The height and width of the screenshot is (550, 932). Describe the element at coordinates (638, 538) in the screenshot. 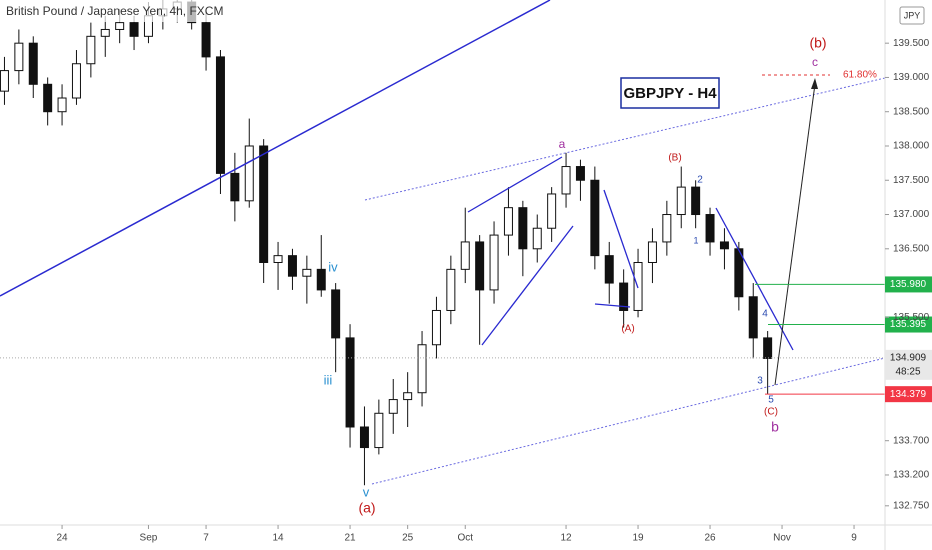

I see `x-tick-label: 19` at that location.